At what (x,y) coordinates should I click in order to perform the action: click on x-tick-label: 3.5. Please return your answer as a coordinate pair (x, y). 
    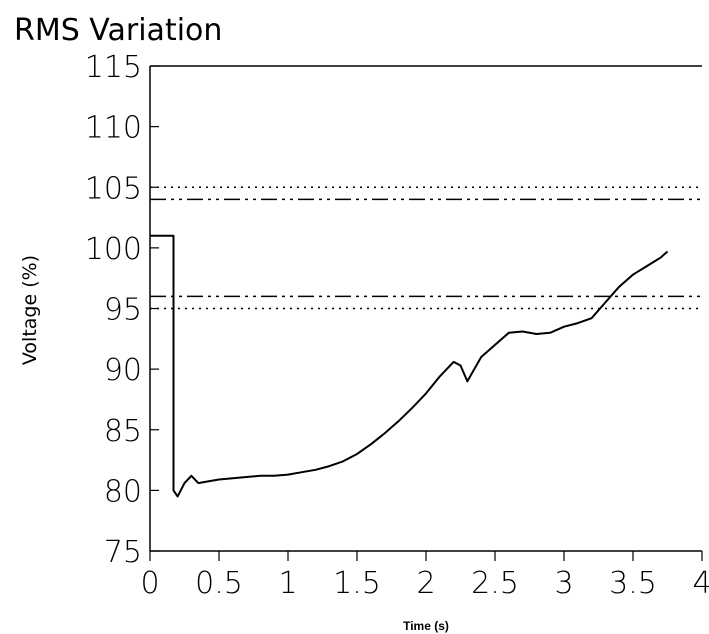
    Looking at the image, I should click on (633, 583).